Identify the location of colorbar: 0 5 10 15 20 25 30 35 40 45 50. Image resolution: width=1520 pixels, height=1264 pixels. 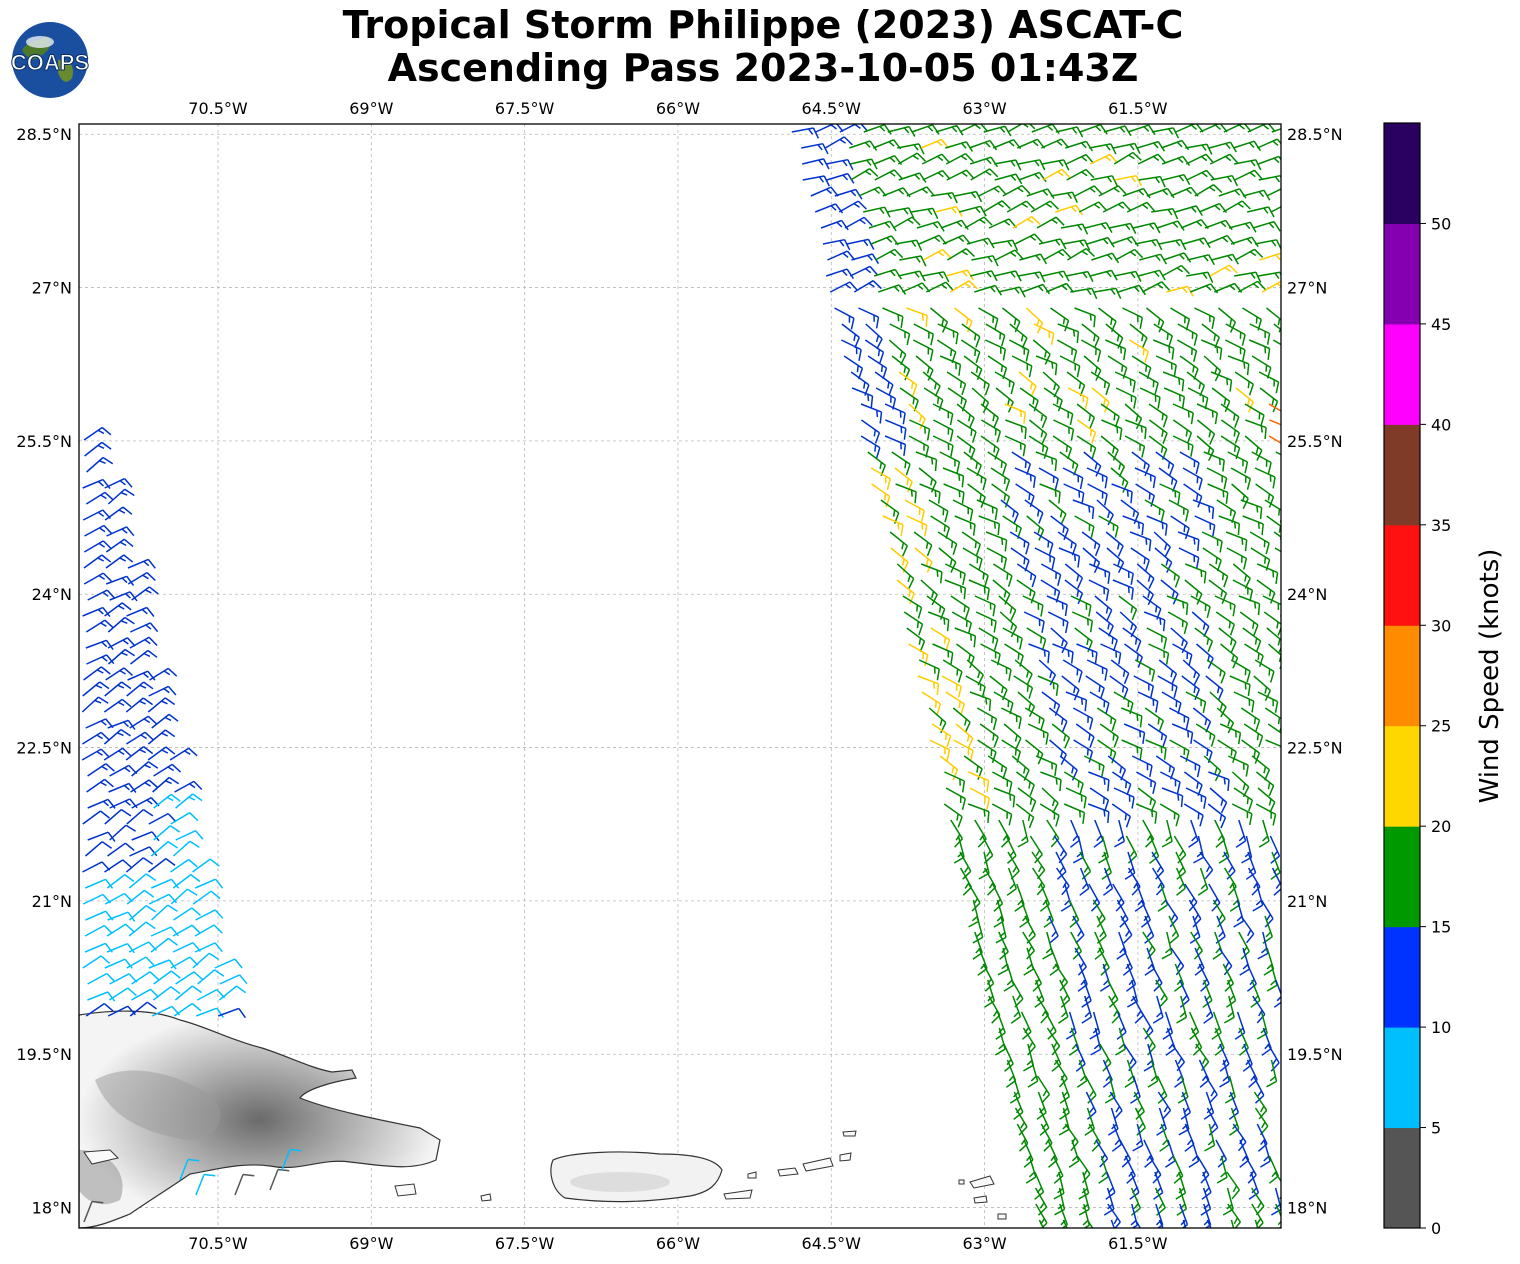
(1417, 680).